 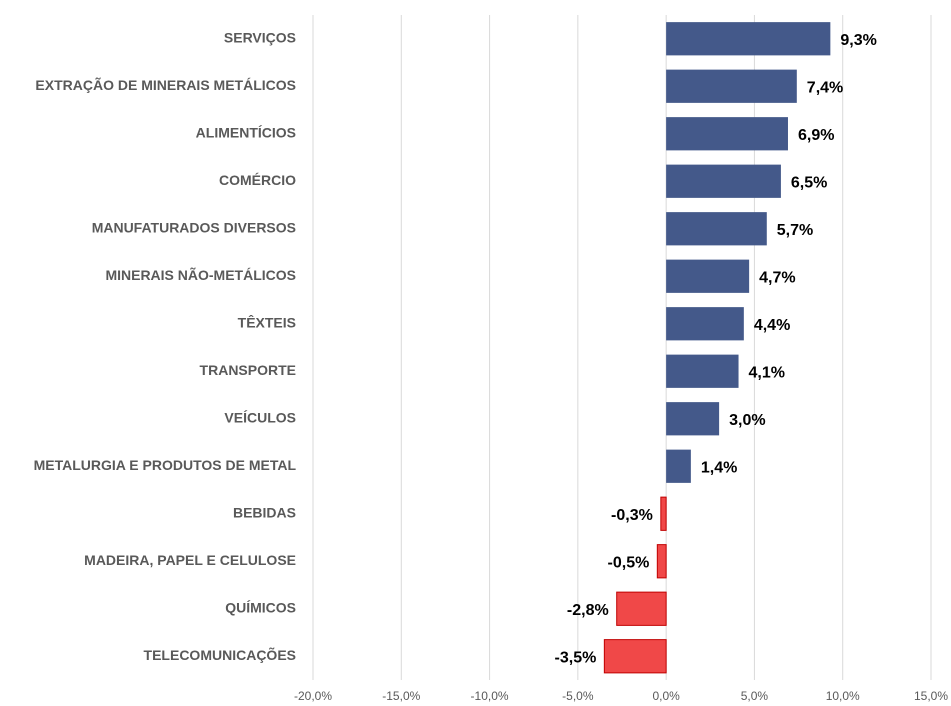 What do you see at coordinates (246, 132) in the screenshot?
I see `y-tick-label: ALIMENTÍCIOS` at bounding box center [246, 132].